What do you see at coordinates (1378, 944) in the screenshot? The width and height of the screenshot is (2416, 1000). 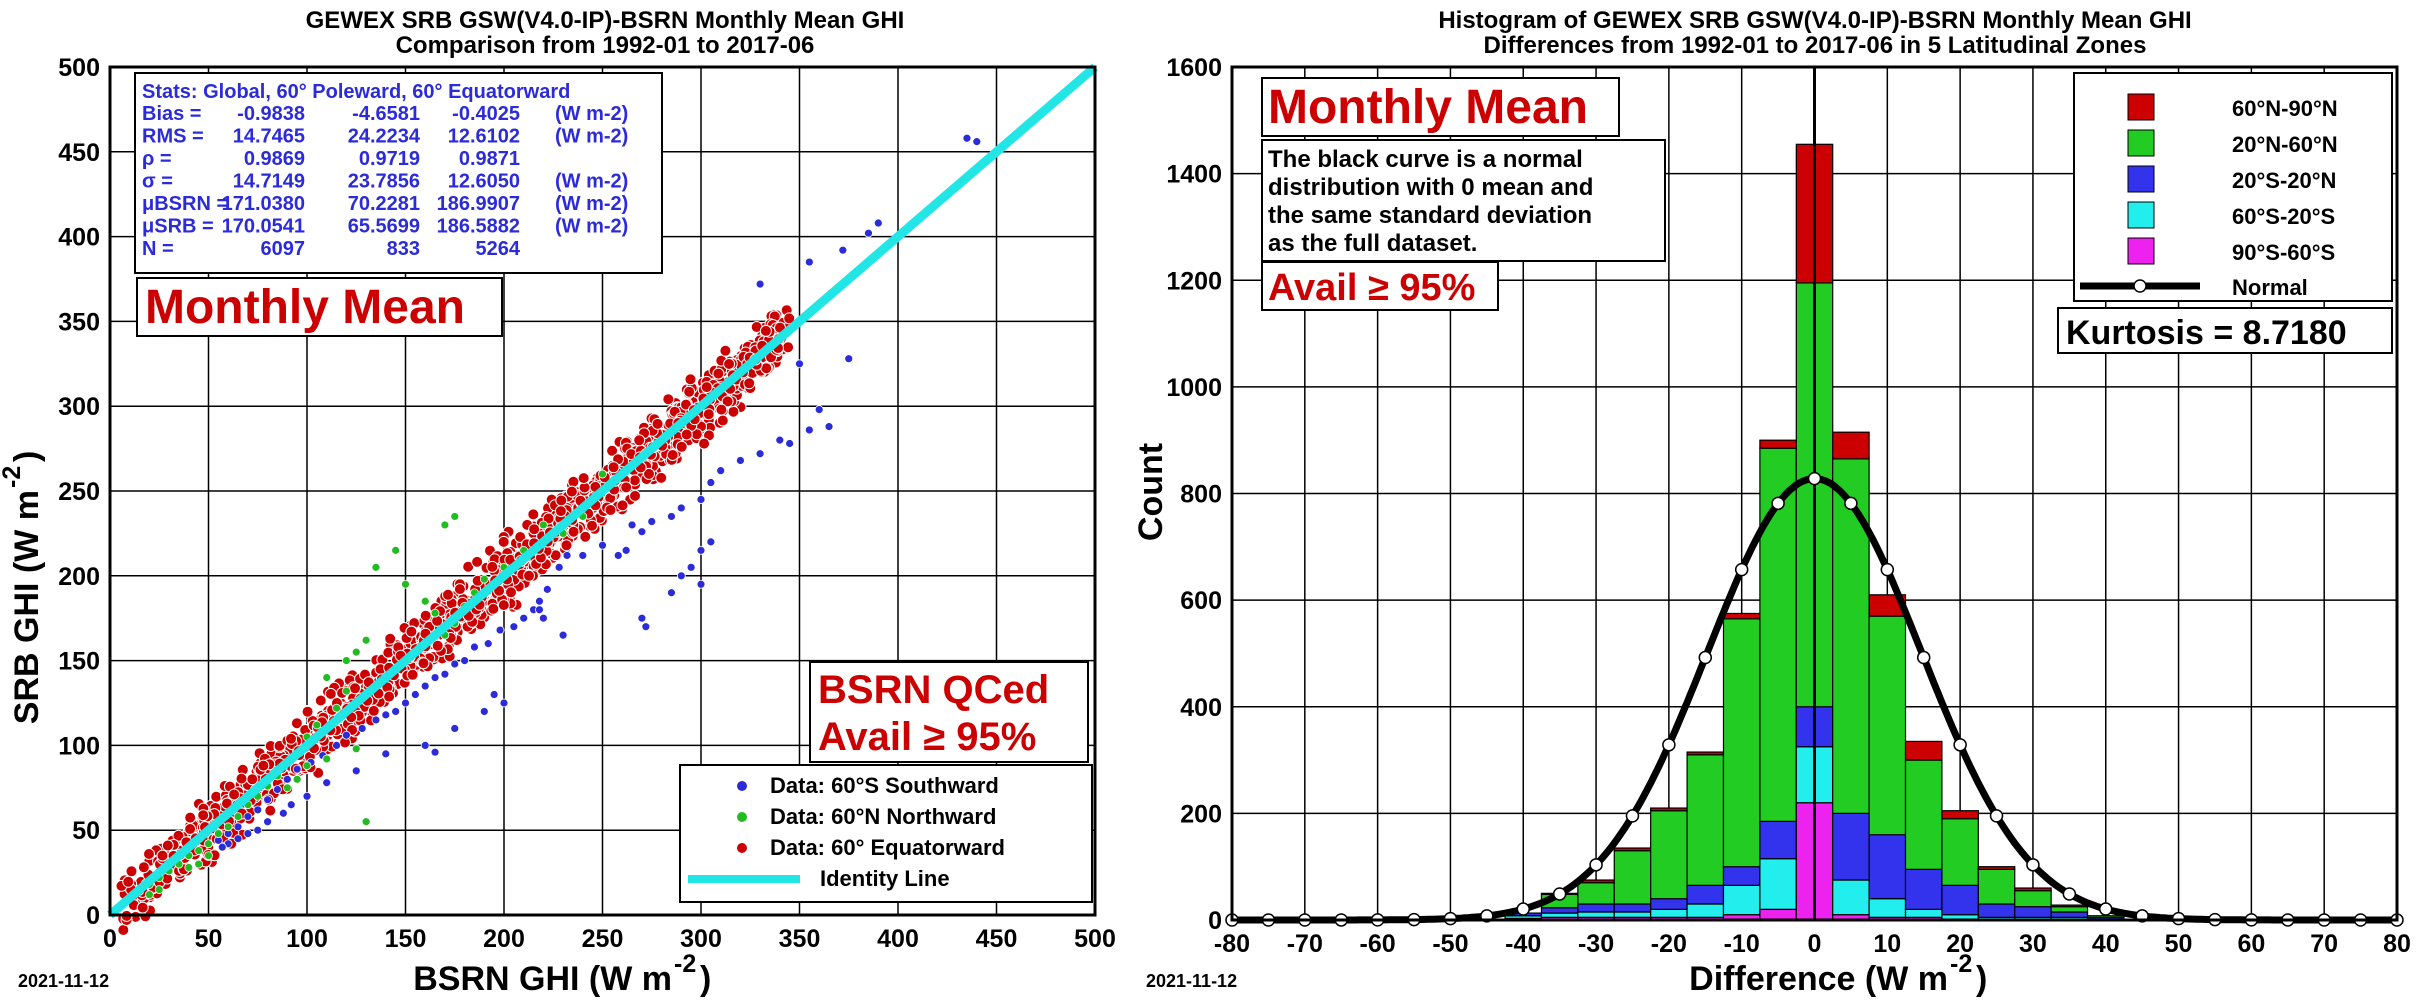 I see `hist-x-tick-label: -60` at bounding box center [1378, 944].